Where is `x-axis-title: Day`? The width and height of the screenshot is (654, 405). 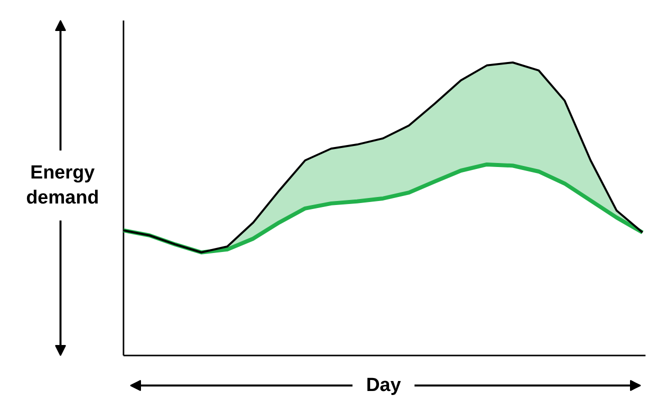 x-axis-title: Day is located at coordinates (384, 385).